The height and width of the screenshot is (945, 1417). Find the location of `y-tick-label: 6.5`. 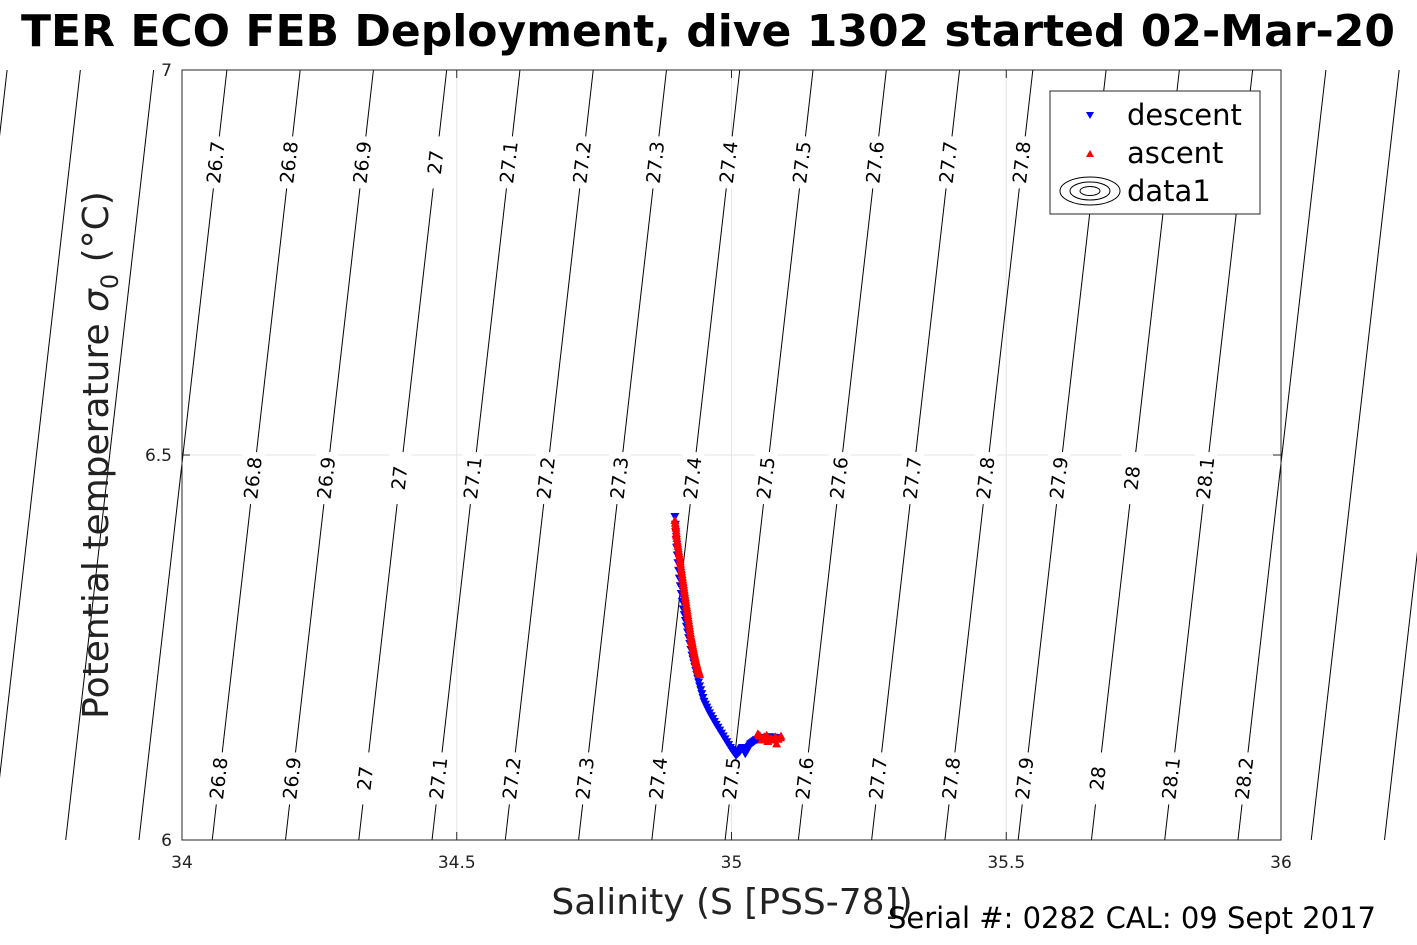

y-tick-label: 6.5 is located at coordinates (158, 456).